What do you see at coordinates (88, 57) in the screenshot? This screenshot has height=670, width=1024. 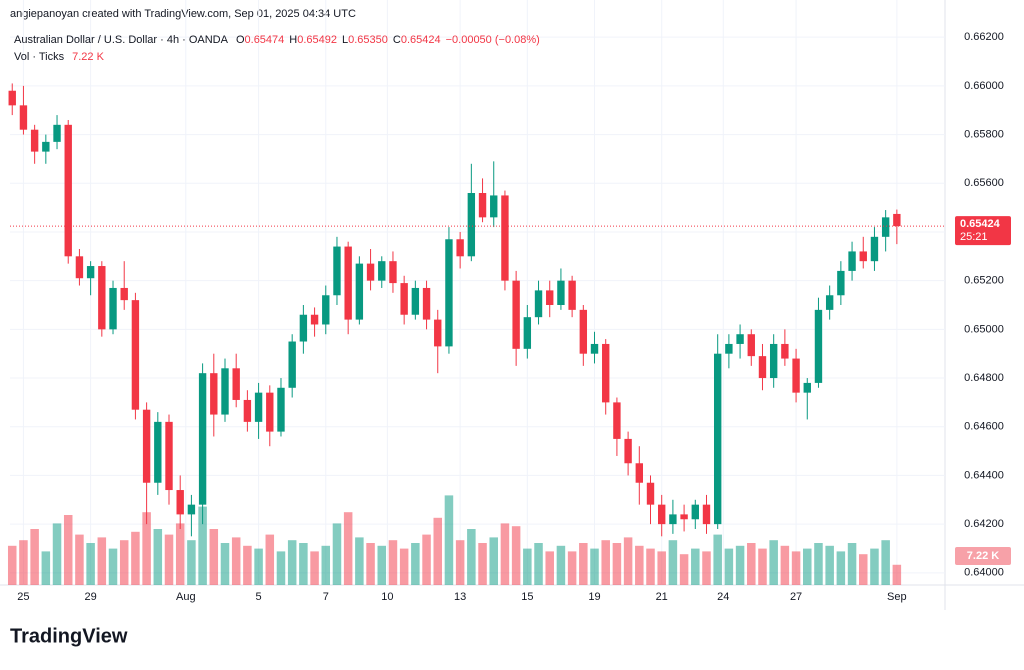 I see `volume-value: 7.22 K` at bounding box center [88, 57].